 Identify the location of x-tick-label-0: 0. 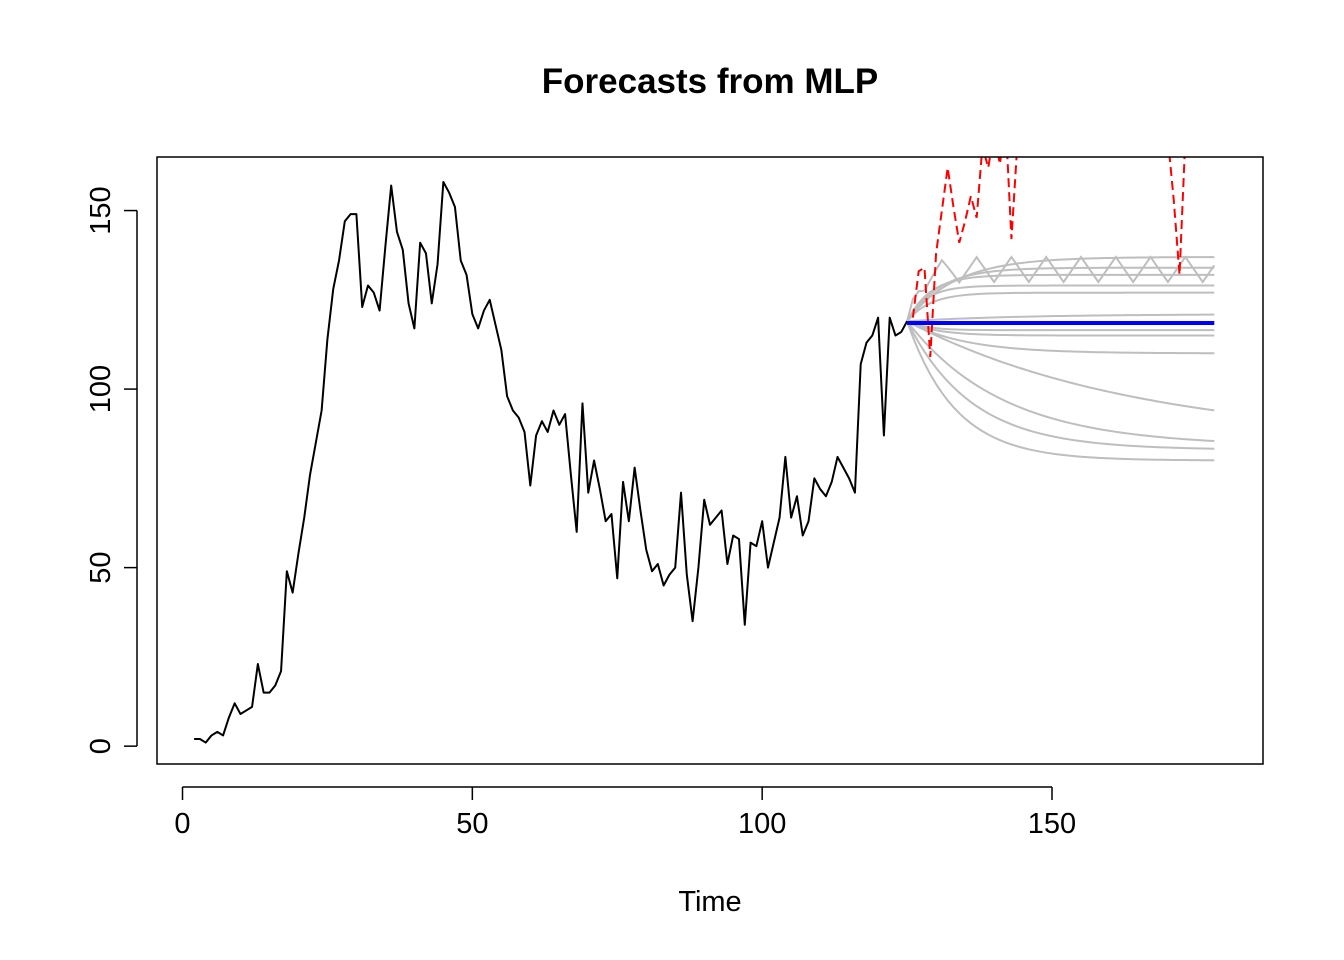
(182, 824).